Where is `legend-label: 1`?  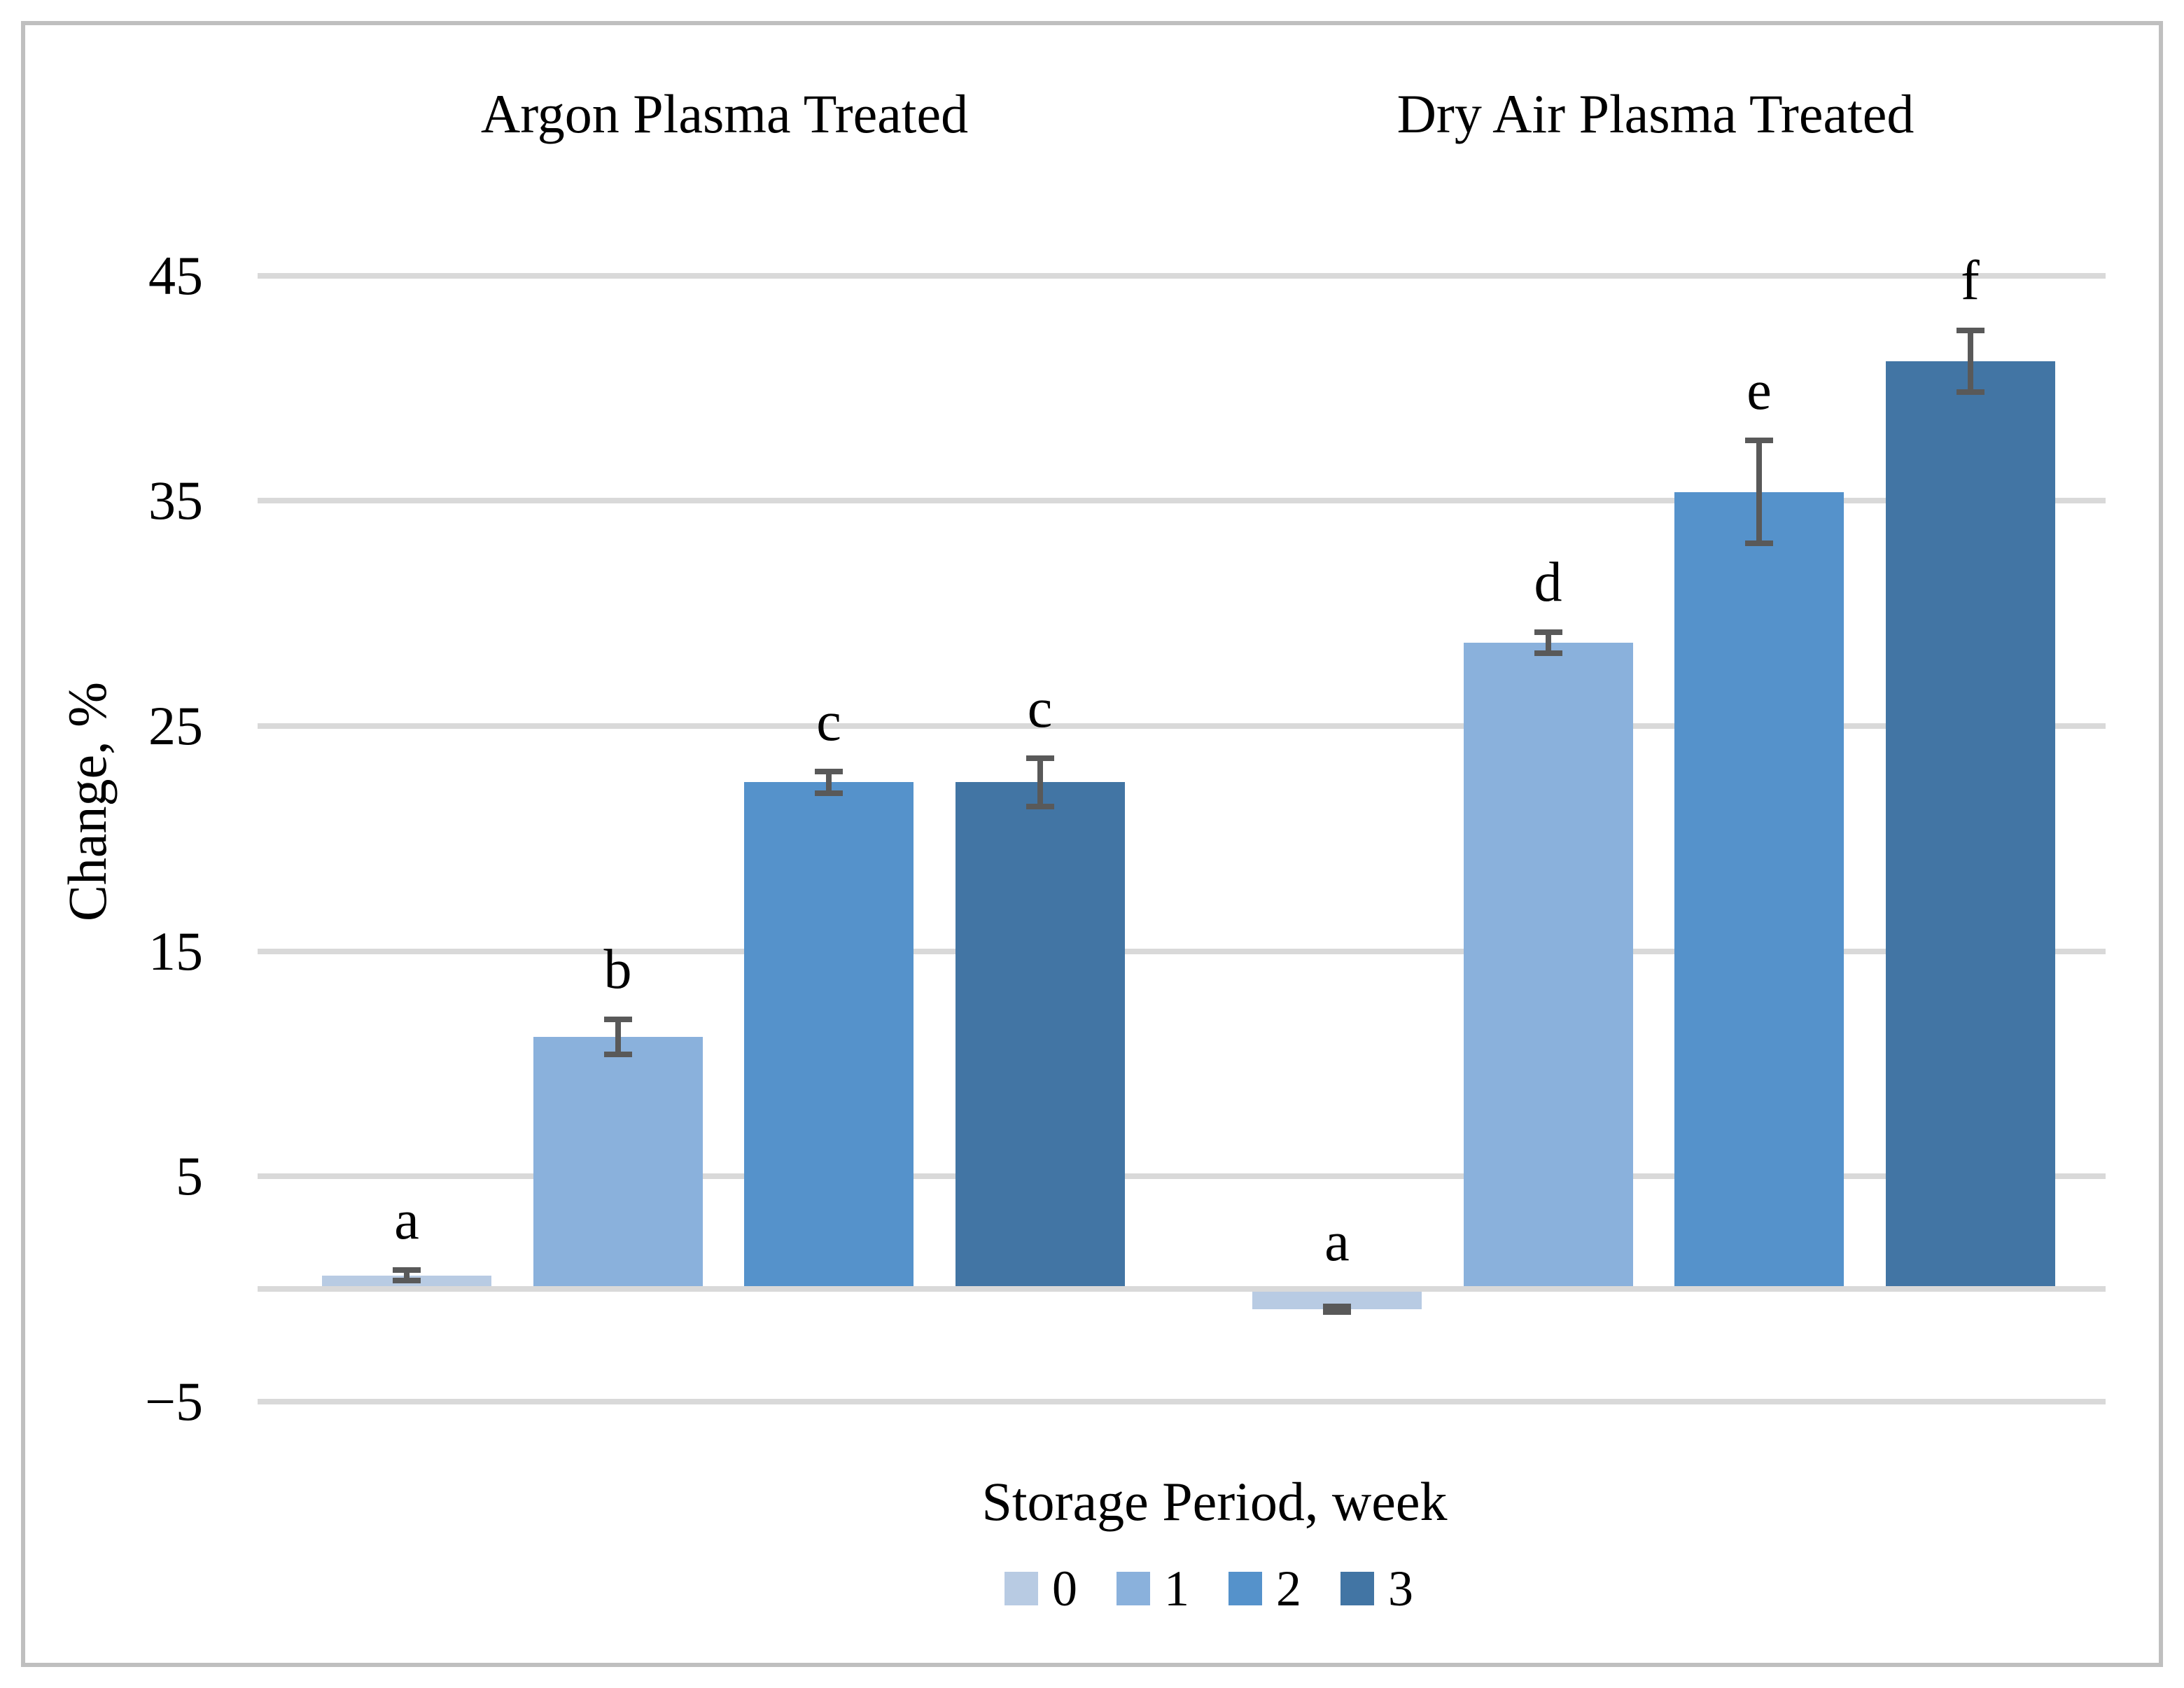 legend-label: 1 is located at coordinates (1176, 1589).